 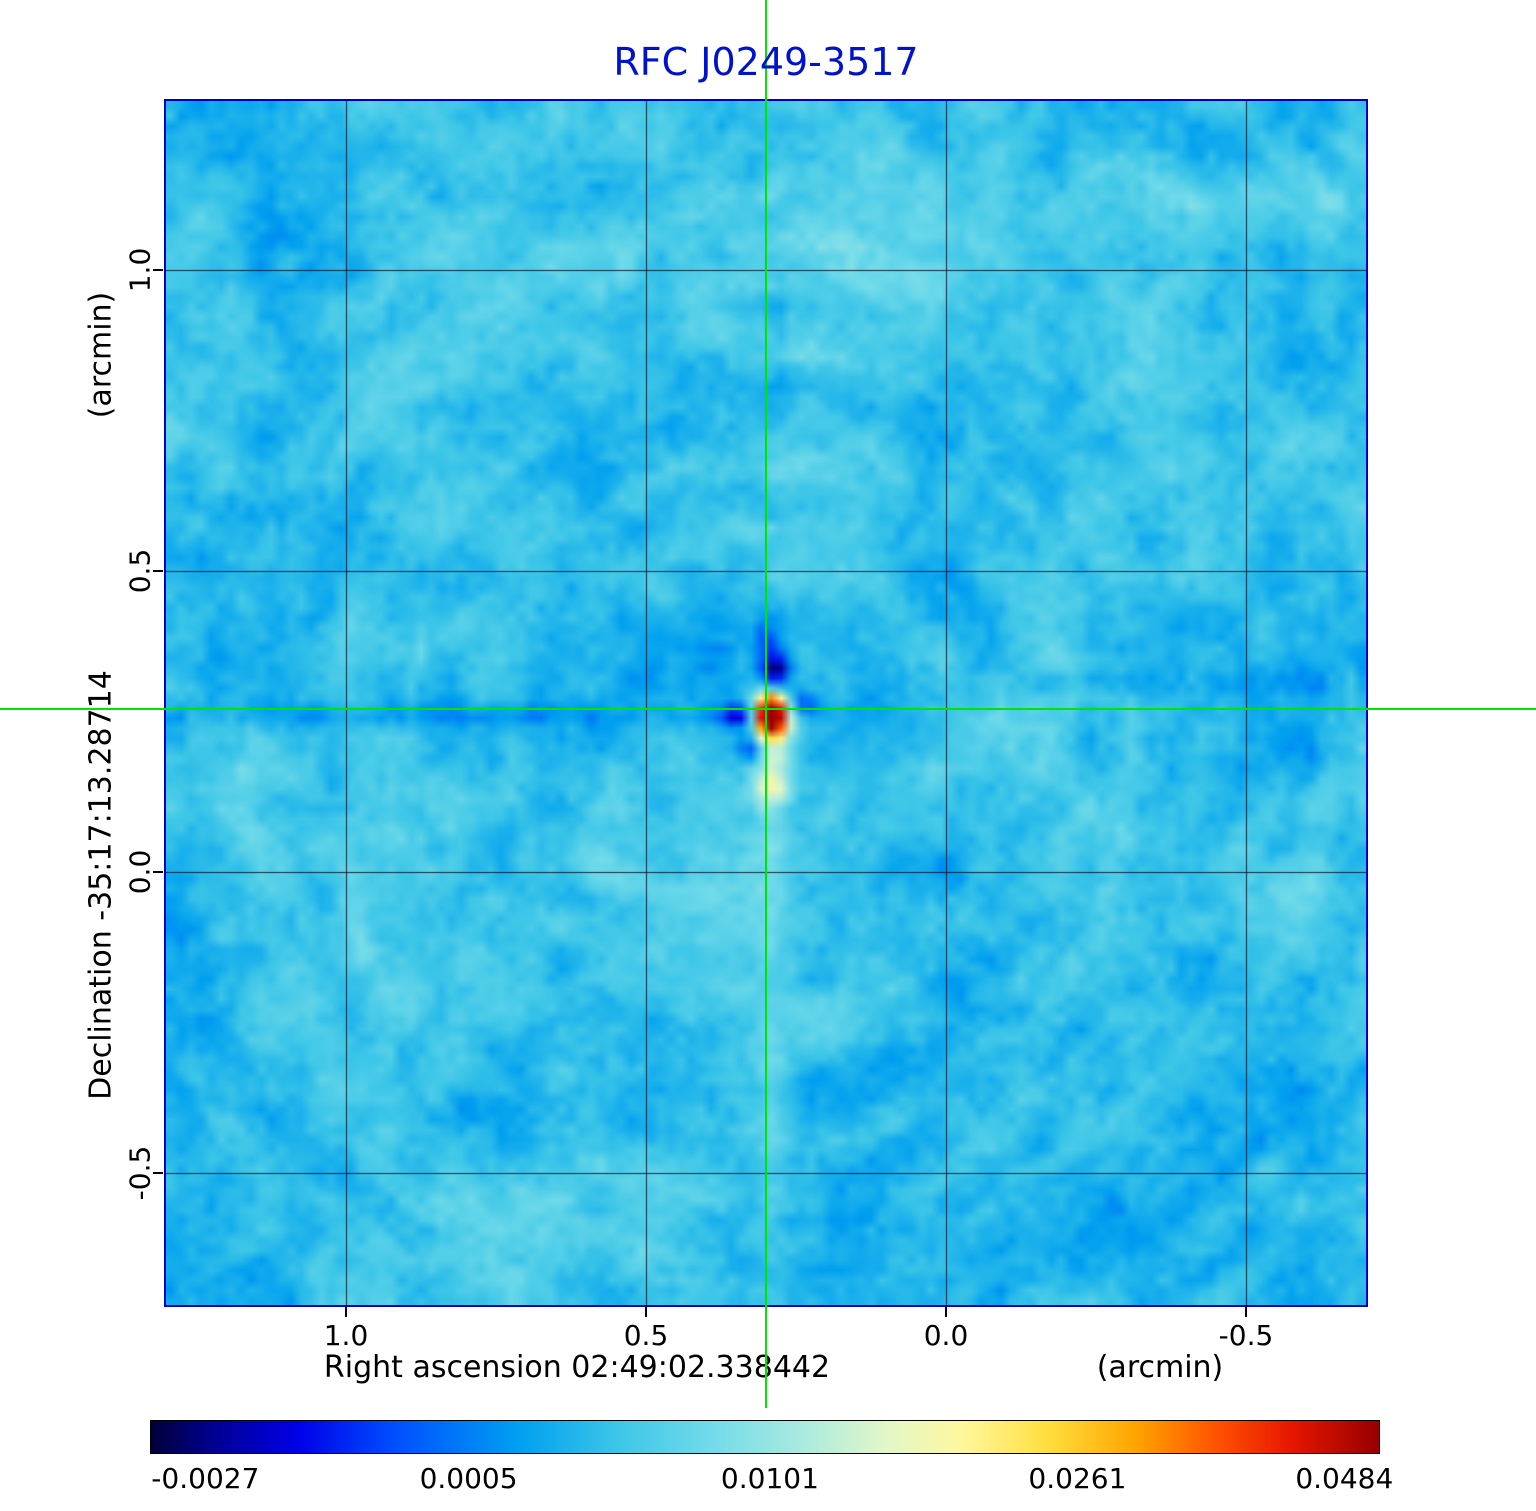 What do you see at coordinates (1077, 1478) in the screenshot?
I see `colorbar-tick-label: 0.0261` at bounding box center [1077, 1478].